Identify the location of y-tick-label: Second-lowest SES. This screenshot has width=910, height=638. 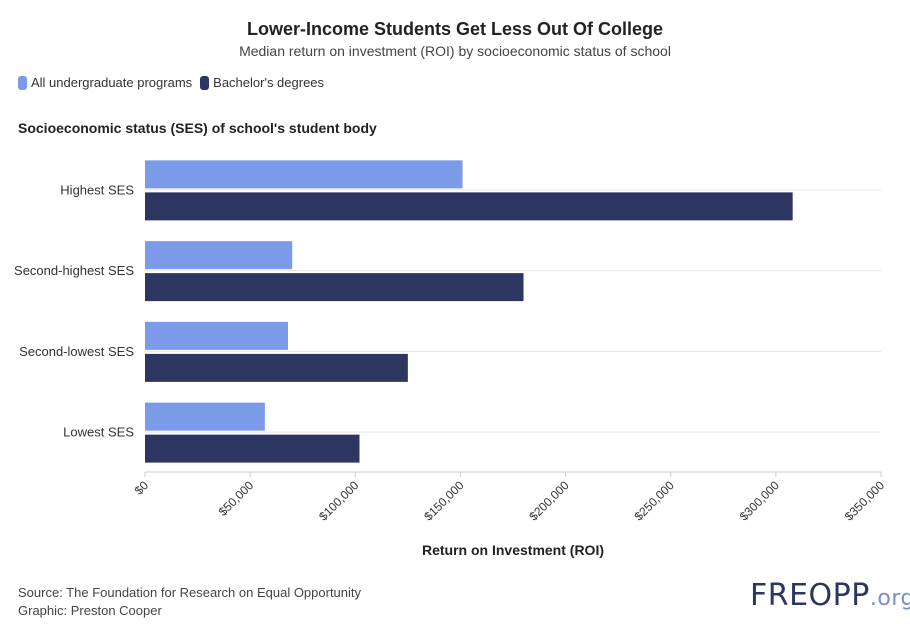
(76, 351).